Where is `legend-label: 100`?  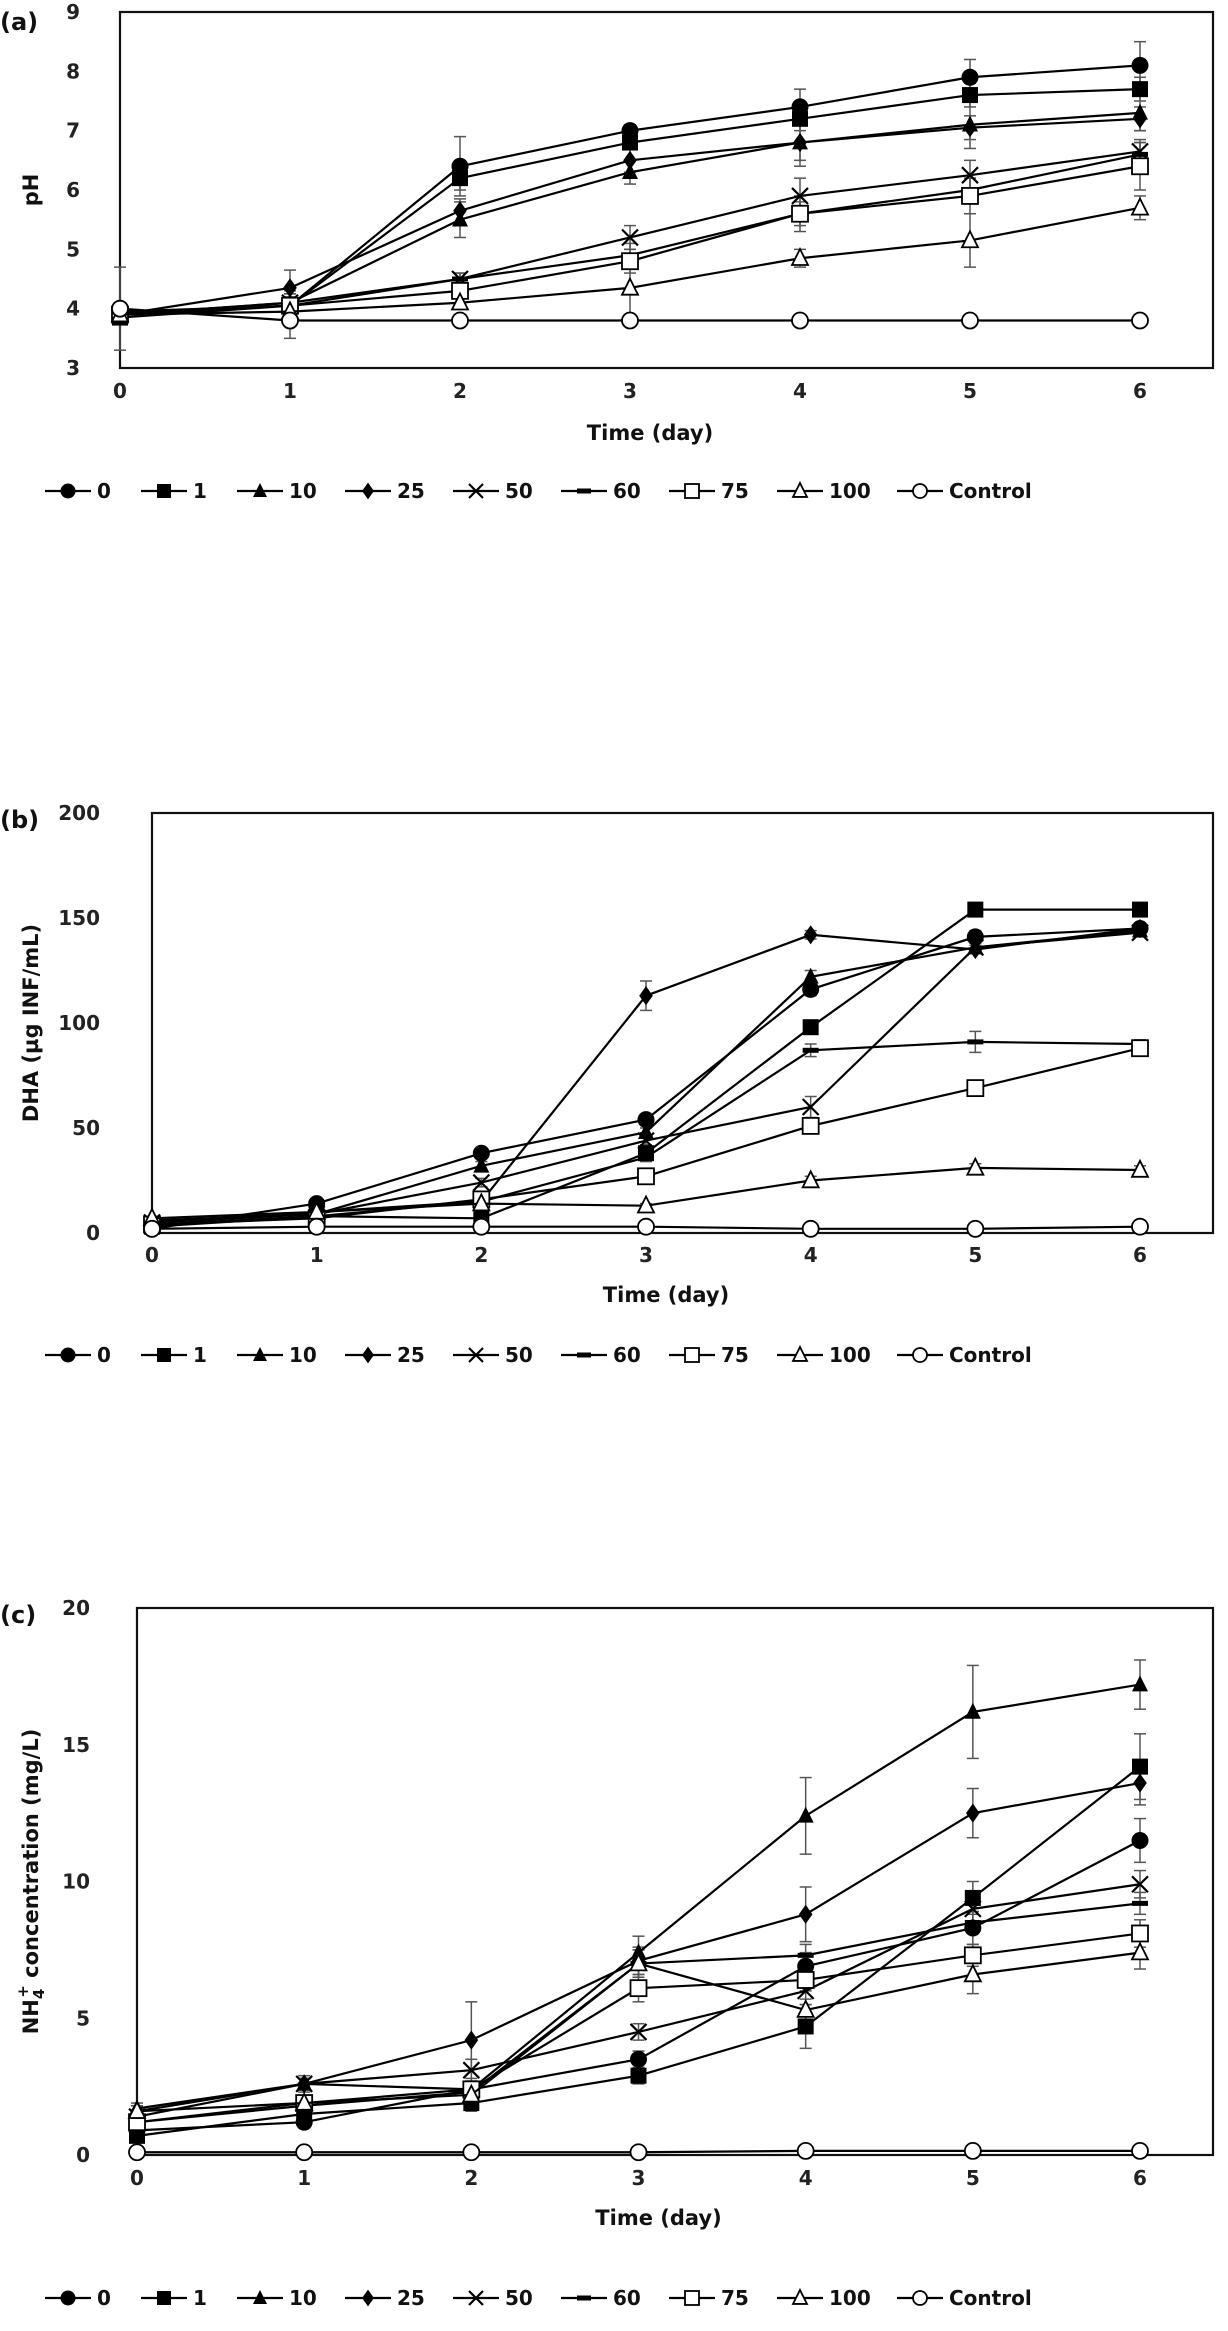 legend-label: 100 is located at coordinates (850, 491).